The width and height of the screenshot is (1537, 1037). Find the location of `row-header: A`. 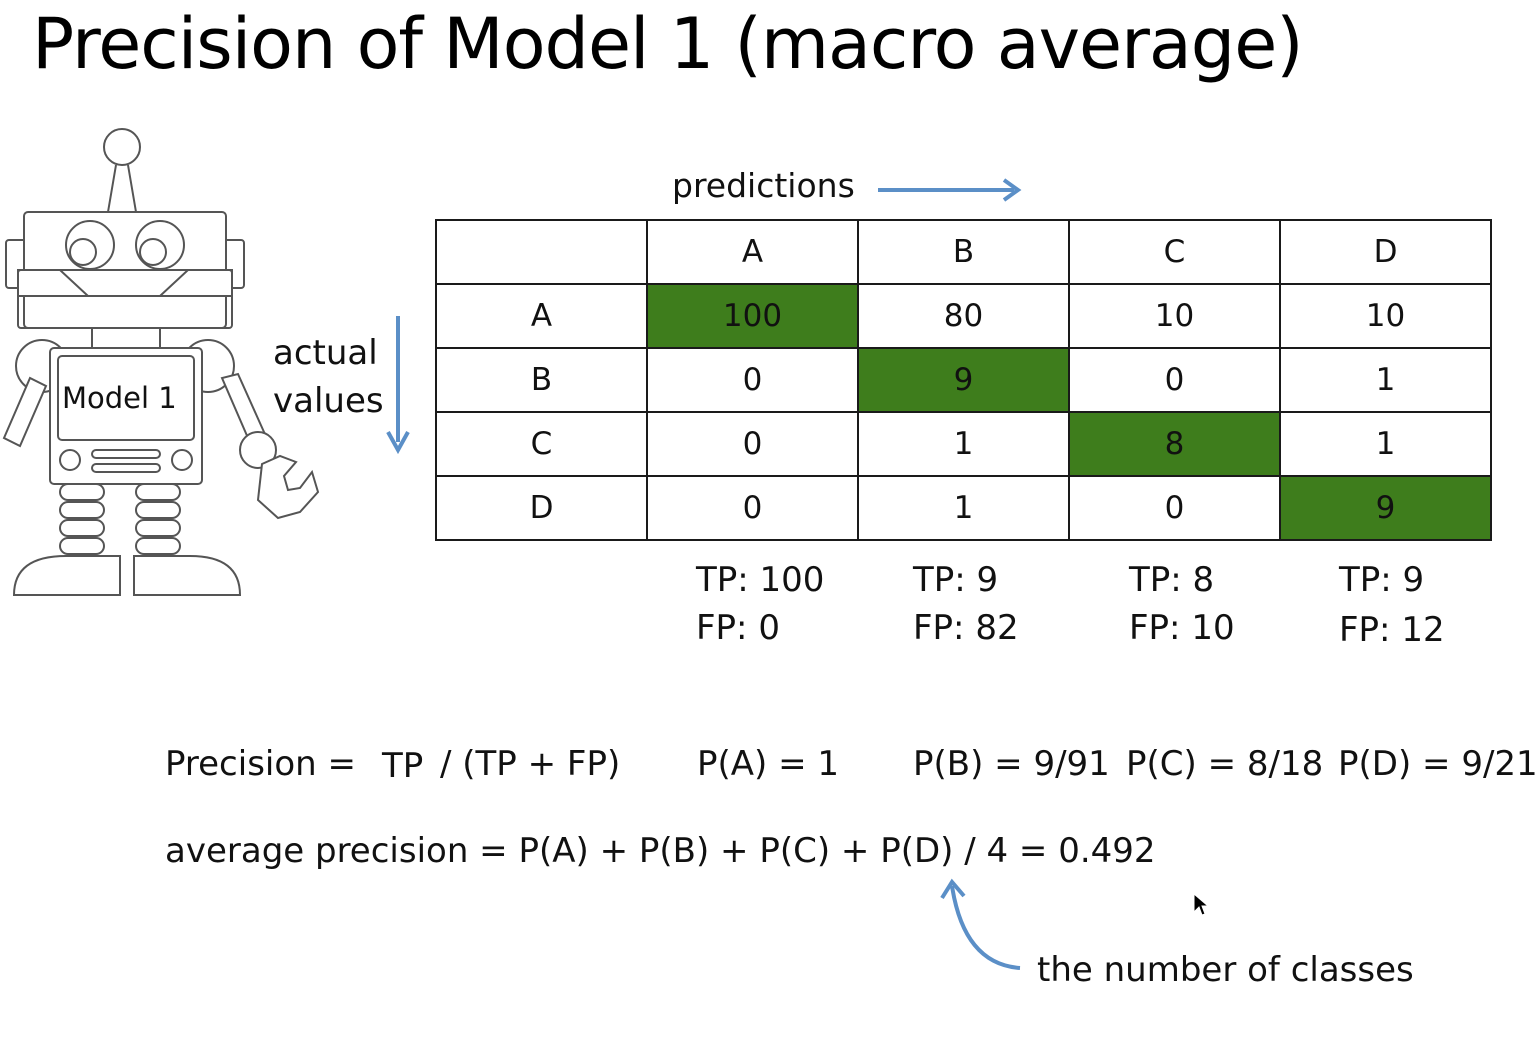

row-header: A is located at coordinates (541, 316).